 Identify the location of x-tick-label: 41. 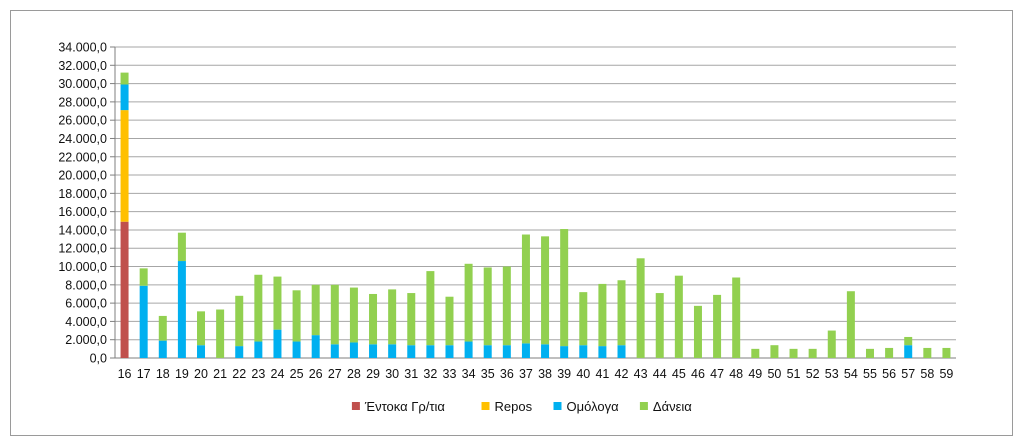
(602, 374).